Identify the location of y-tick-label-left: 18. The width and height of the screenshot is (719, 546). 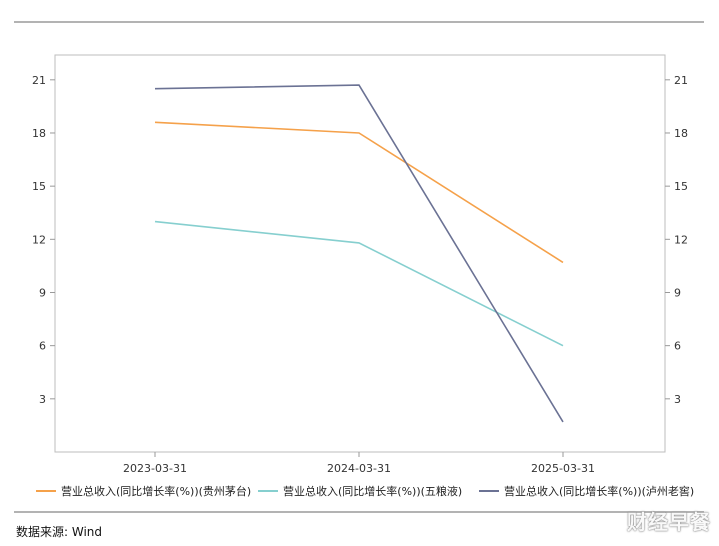
(39, 133).